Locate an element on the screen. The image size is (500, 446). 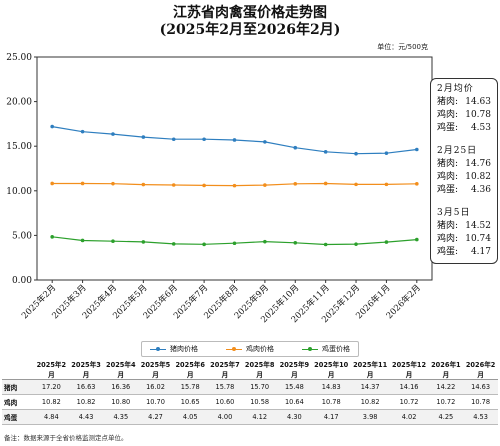
table-header-cell: 2026年2月 is located at coordinates (480, 369).